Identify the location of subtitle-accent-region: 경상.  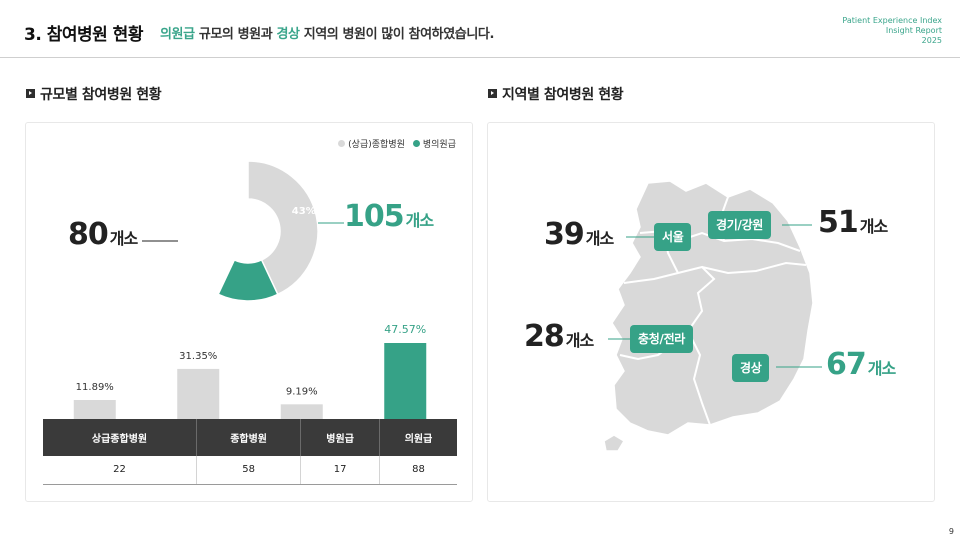
(288, 34).